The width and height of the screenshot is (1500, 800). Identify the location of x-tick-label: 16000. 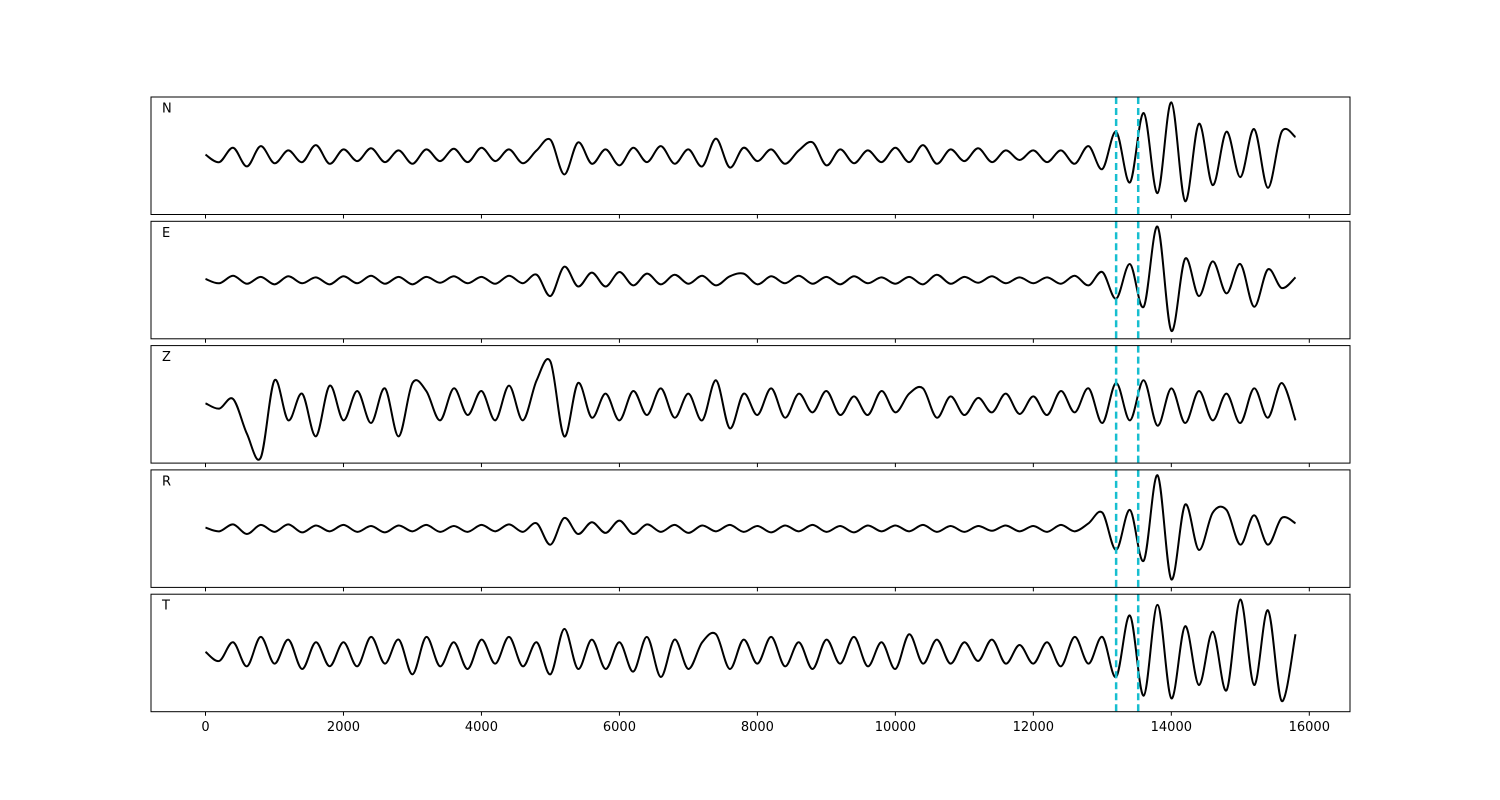
(1309, 727).